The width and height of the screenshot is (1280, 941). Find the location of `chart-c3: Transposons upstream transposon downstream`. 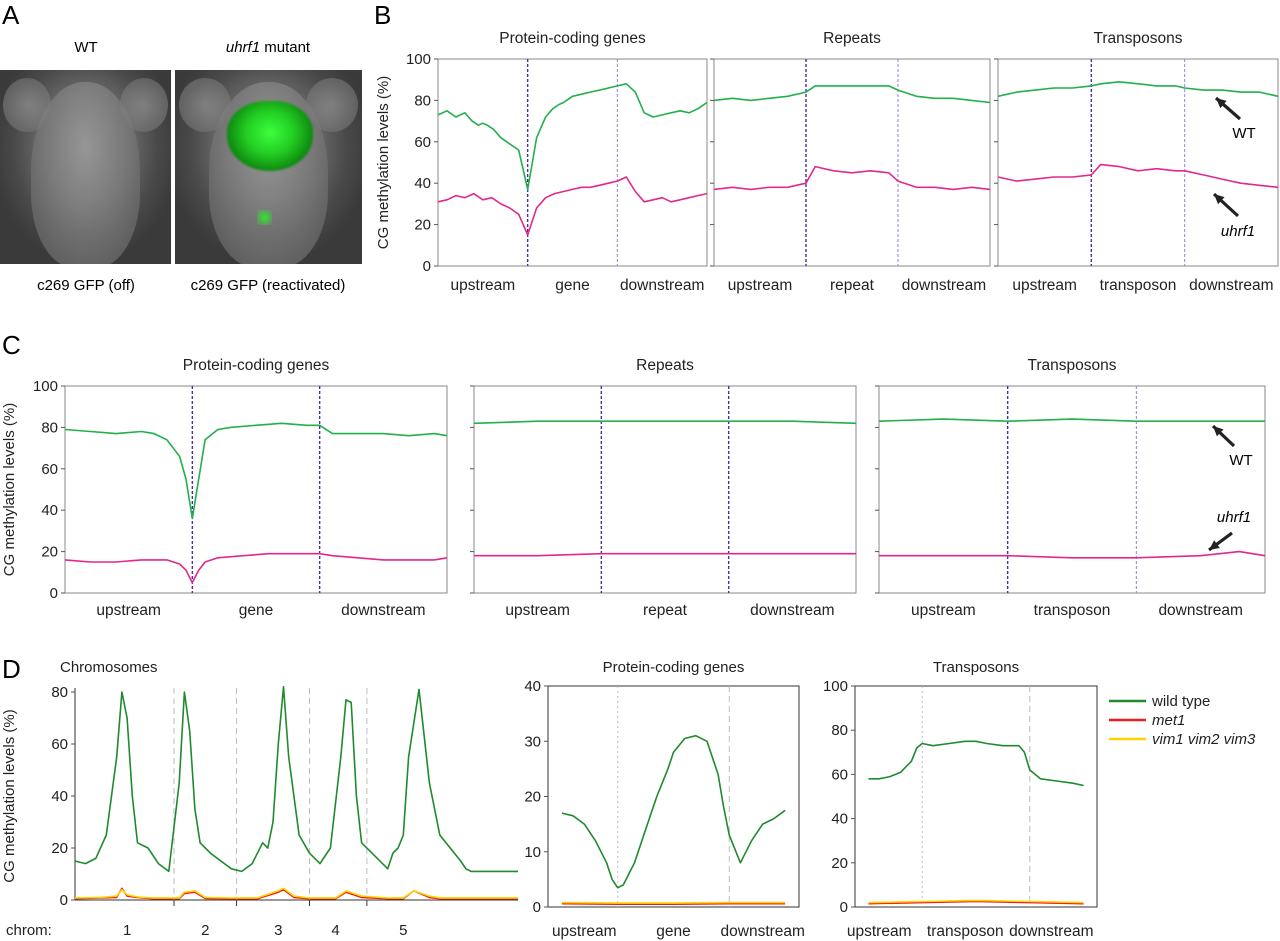

chart-c3: Transposons upstream transposon downstream is located at coordinates (1070, 488).